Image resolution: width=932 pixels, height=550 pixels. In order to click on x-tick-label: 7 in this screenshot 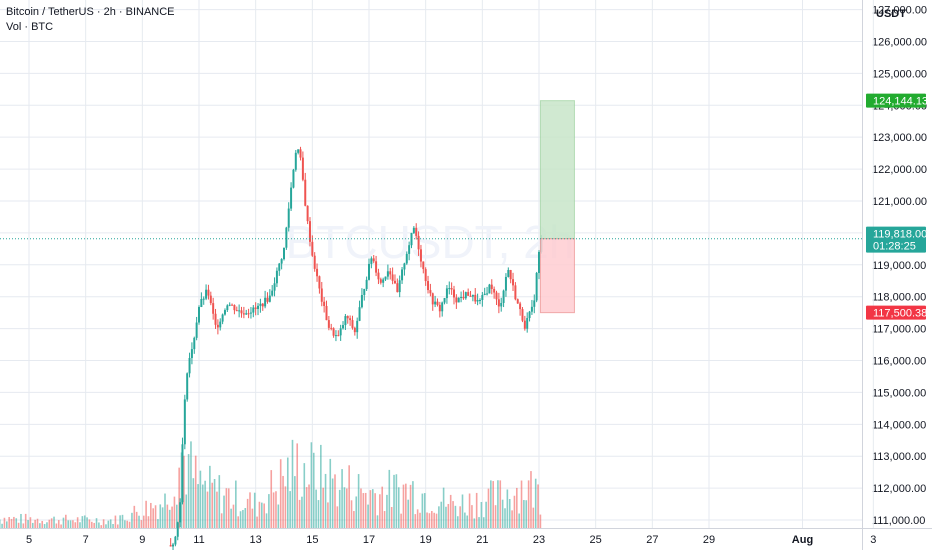, I will do `click(86, 540)`.